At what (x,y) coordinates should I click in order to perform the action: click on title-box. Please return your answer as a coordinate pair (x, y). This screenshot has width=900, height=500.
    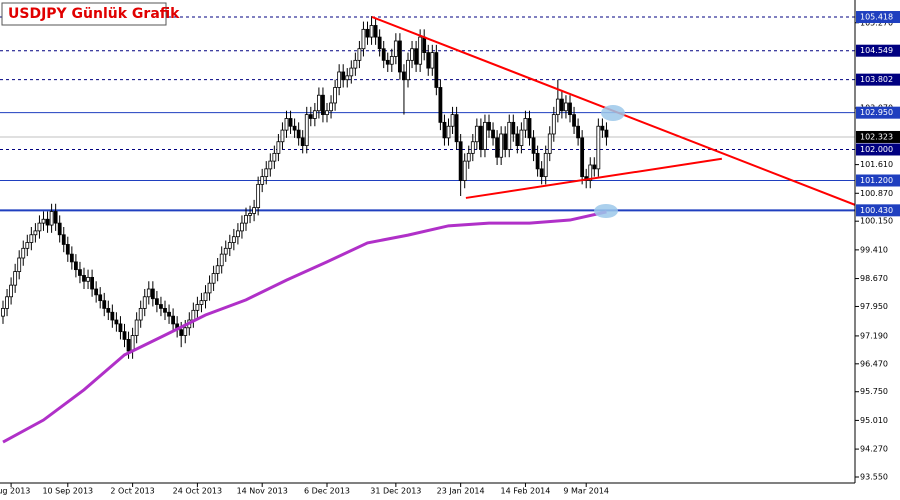
    Looking at the image, I should click on (84, 14).